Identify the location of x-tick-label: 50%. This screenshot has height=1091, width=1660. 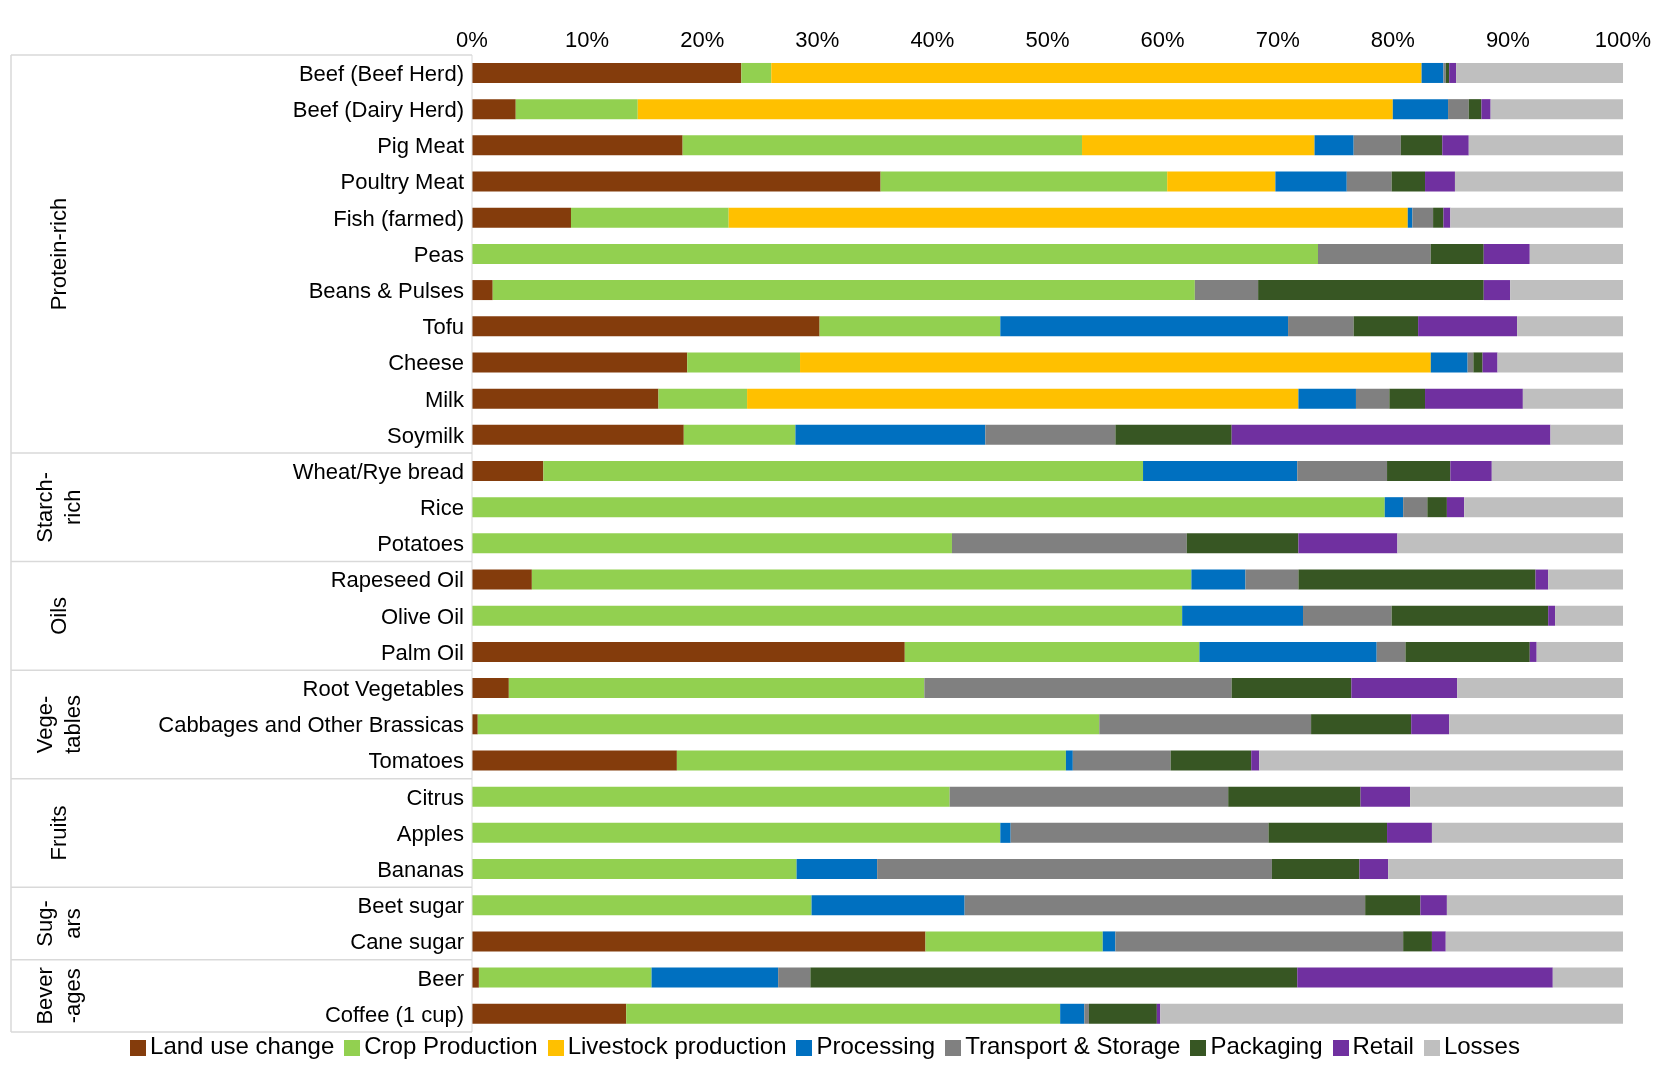
(1047, 39).